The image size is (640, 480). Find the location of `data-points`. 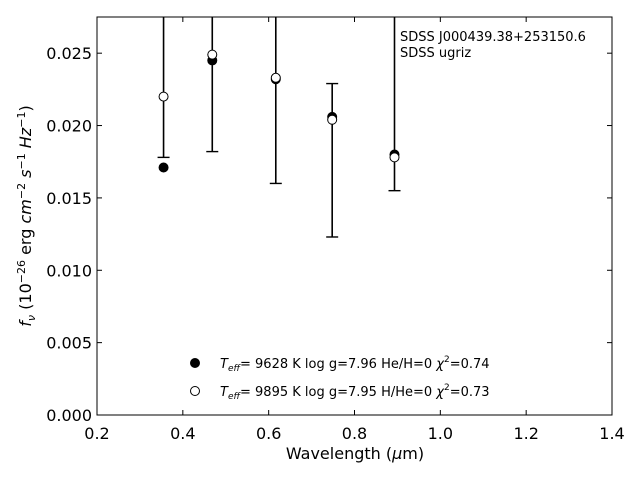

data-points is located at coordinates (279, 111).